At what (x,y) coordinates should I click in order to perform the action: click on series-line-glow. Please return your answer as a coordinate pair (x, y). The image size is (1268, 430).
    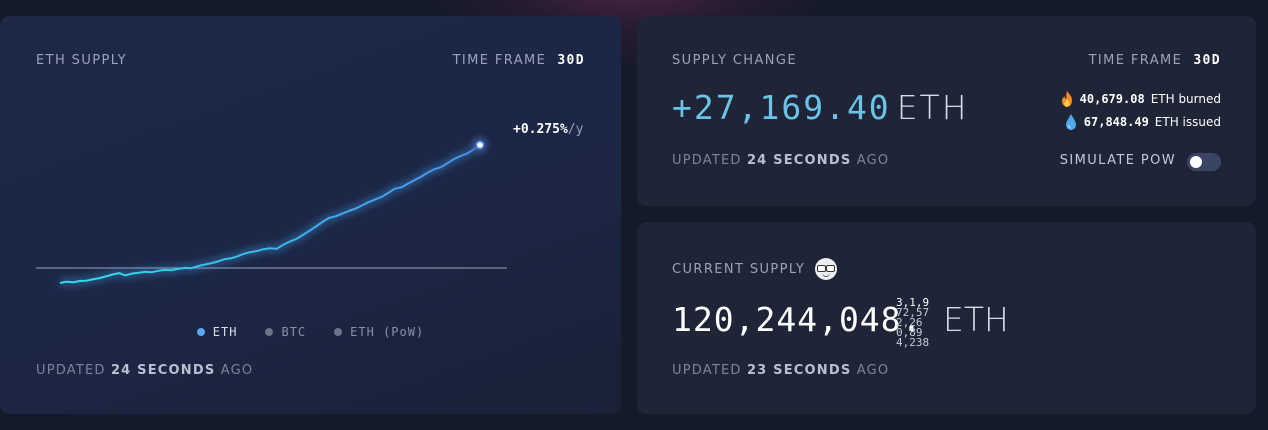
    Looking at the image, I should click on (270, 214).